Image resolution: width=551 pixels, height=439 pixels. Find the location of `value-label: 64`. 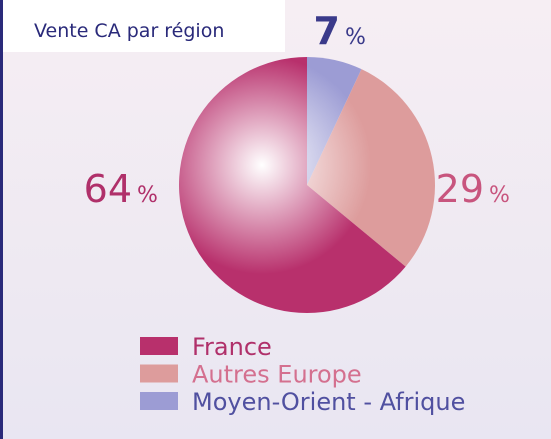

value-label: 64 is located at coordinates (108, 189).